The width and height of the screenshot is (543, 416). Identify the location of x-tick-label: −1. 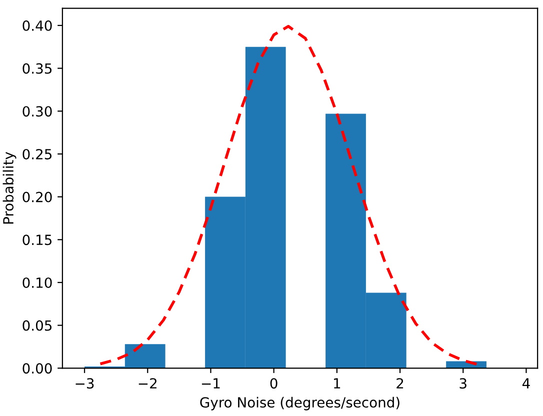
(211, 383).